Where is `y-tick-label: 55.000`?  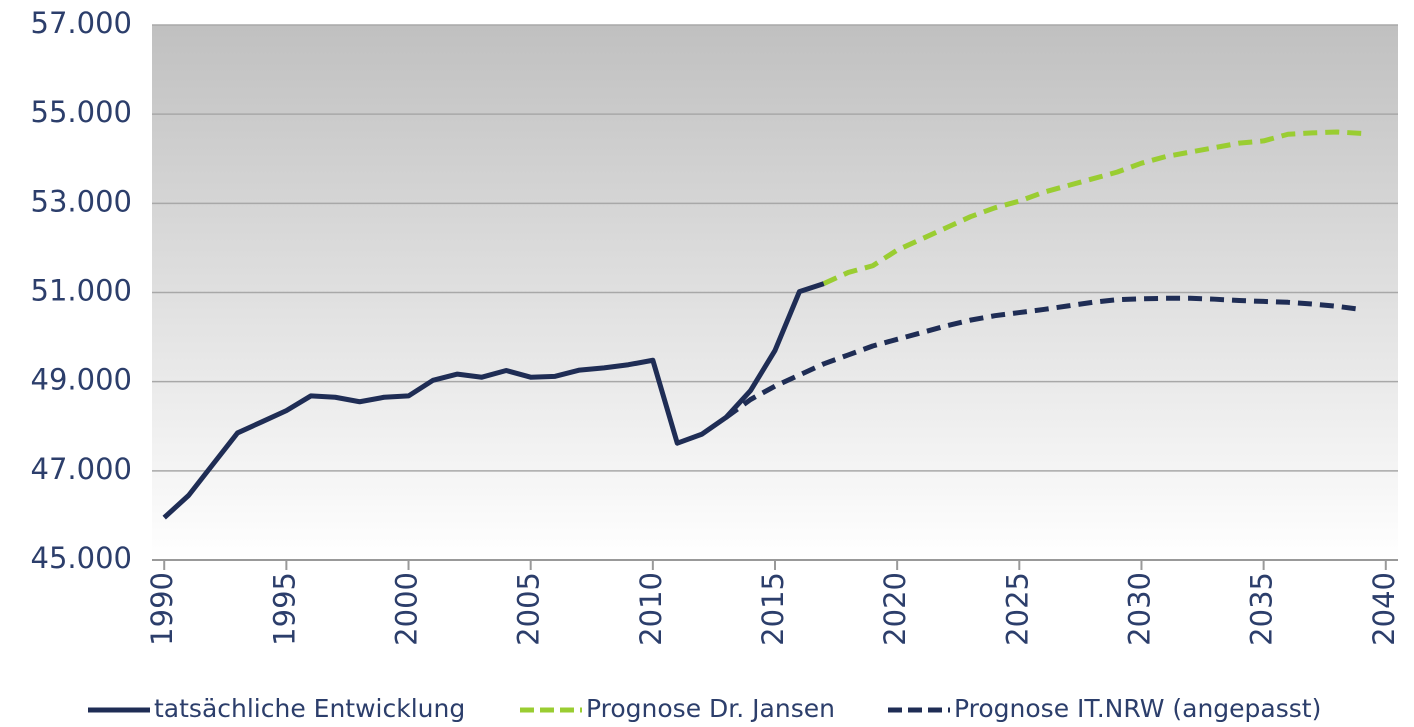
y-tick-label: 55.000 is located at coordinates (81, 112).